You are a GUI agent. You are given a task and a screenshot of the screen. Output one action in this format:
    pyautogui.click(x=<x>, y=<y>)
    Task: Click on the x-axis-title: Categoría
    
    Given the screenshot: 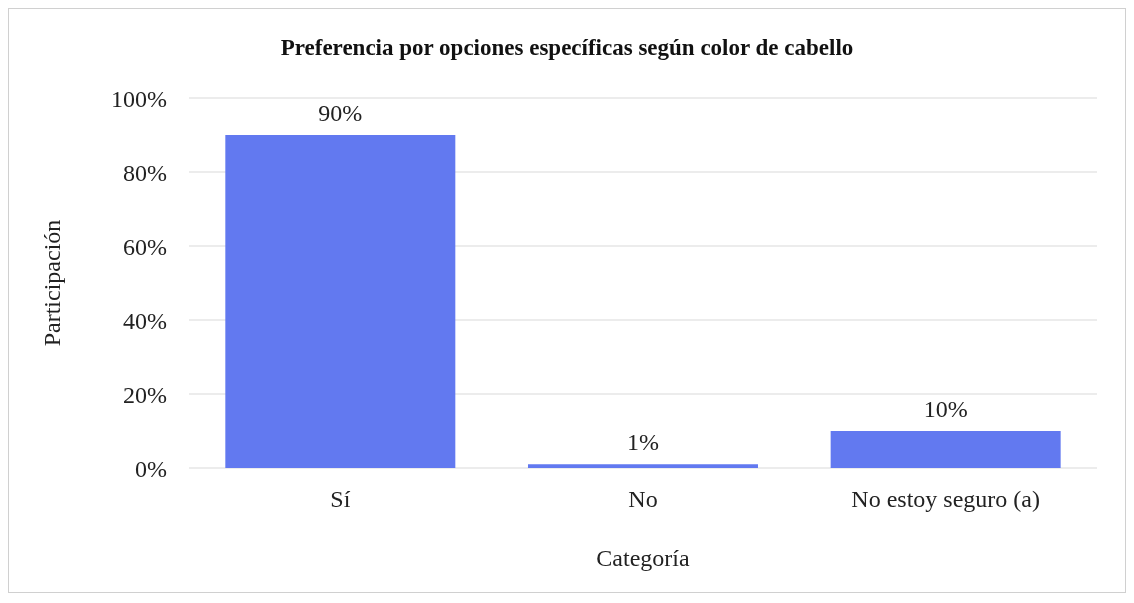 What is the action you would take?
    pyautogui.click(x=643, y=558)
    